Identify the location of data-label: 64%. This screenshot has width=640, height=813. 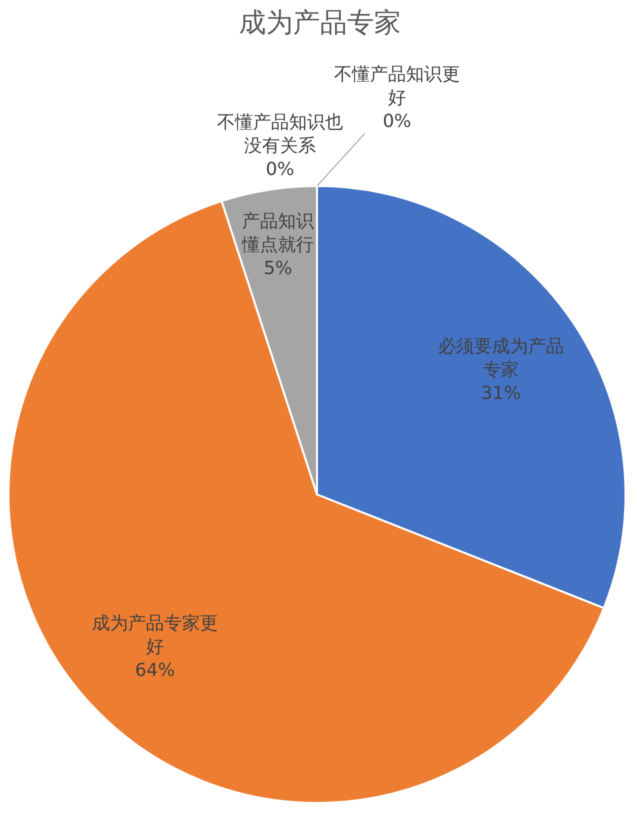
(155, 670).